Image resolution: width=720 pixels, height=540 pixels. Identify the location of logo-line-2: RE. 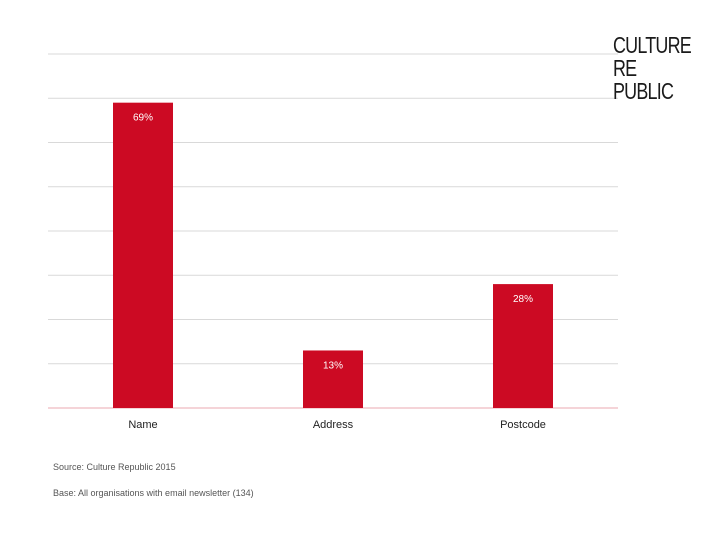
(625, 68).